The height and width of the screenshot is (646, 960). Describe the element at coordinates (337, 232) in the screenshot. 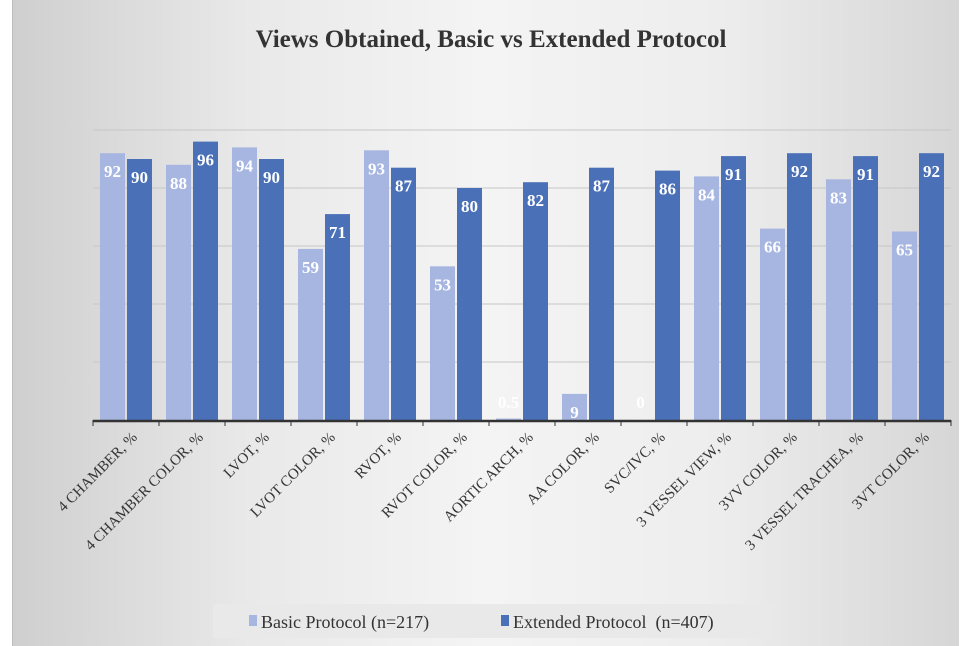

I see `data-label: 71` at that location.